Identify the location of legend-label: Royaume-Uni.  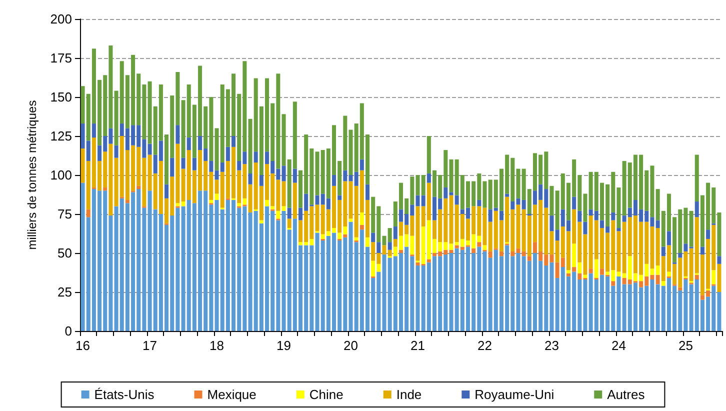
(514, 394).